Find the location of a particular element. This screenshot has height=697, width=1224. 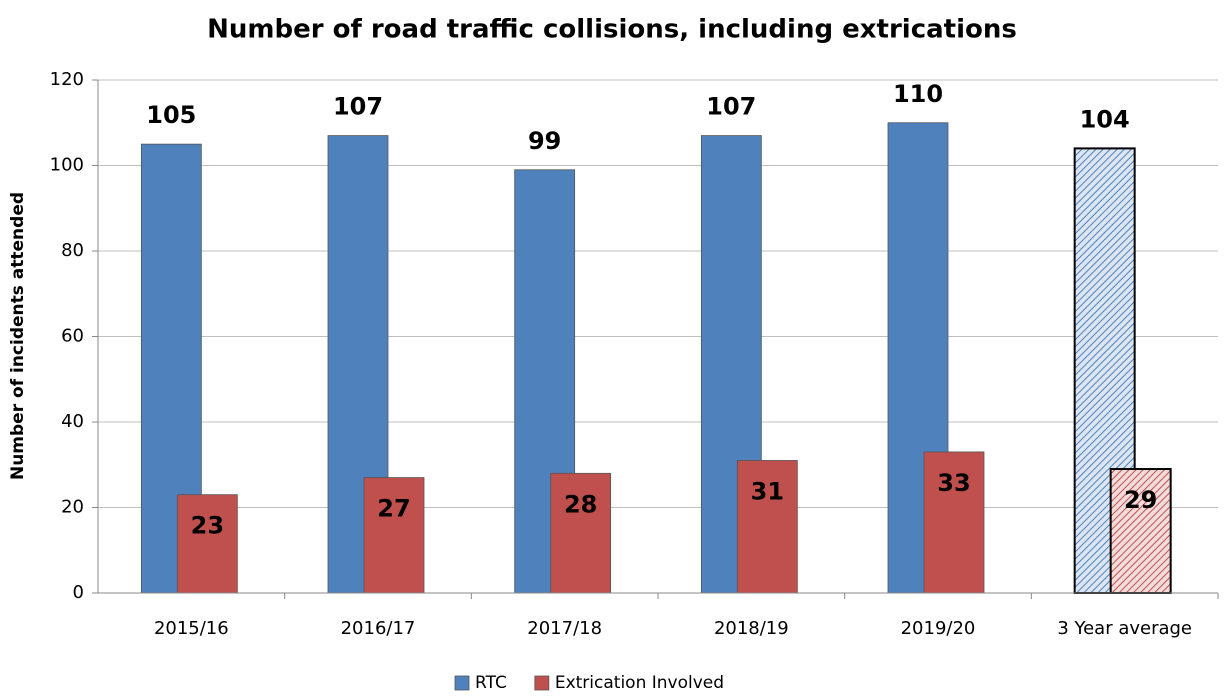

data-label: 33 is located at coordinates (953, 483).